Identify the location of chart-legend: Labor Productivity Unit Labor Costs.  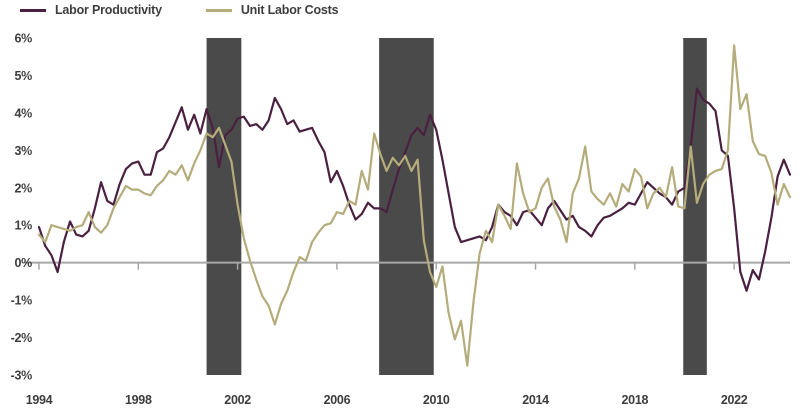
(191, 10).